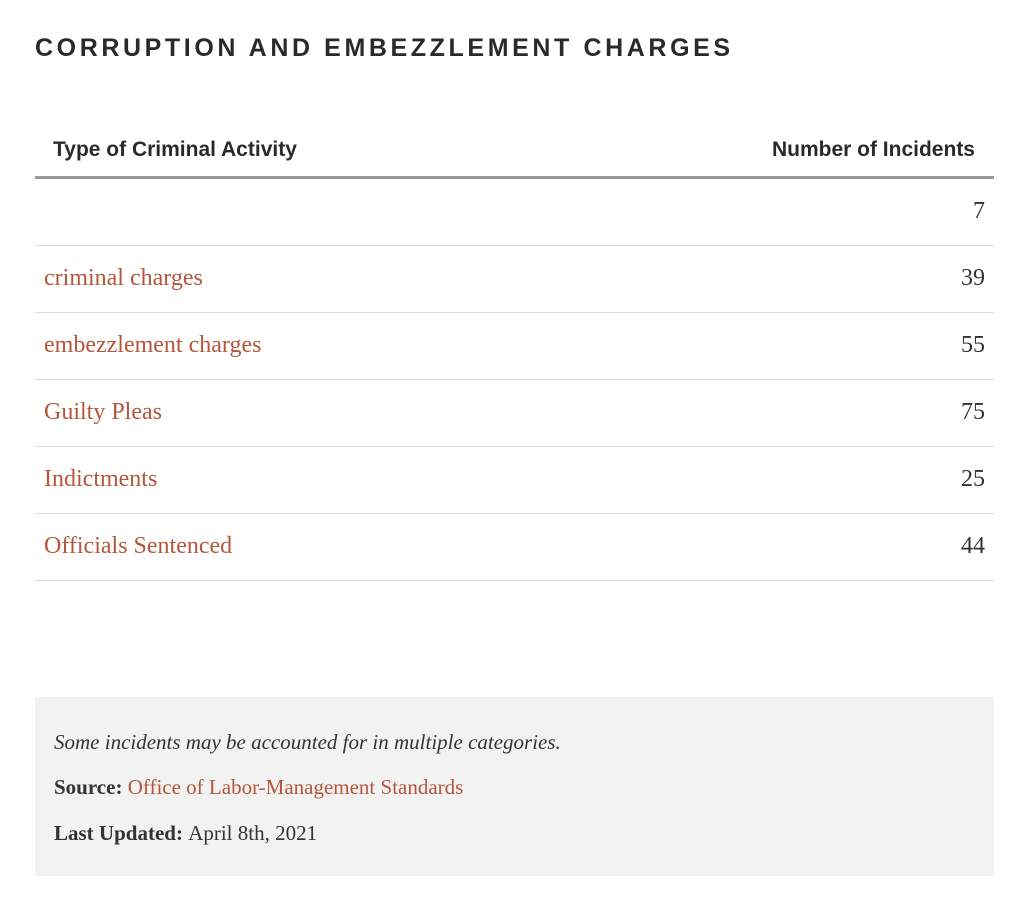 The height and width of the screenshot is (898, 1024). I want to click on activity-link: Guilty Pleas, so click(103, 412).